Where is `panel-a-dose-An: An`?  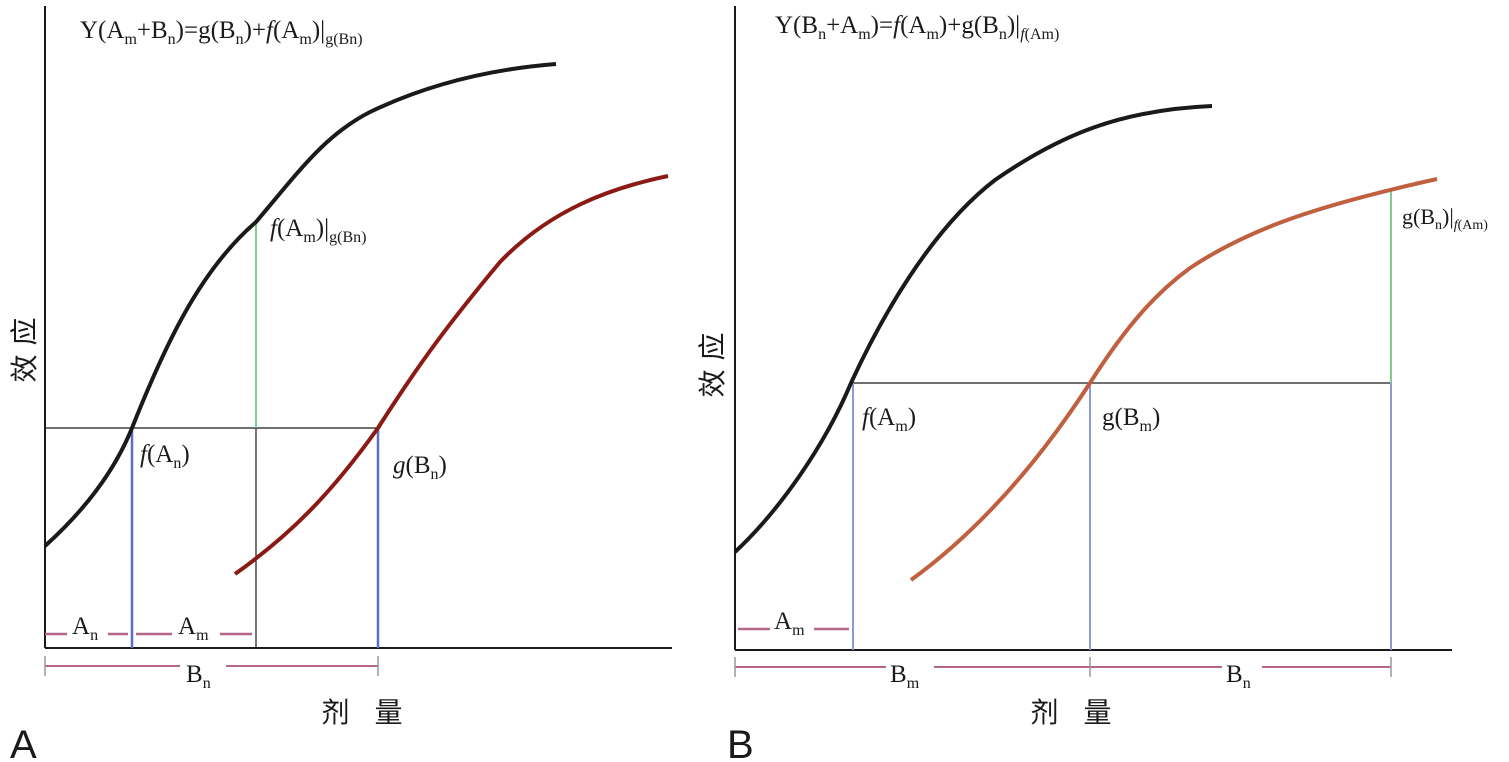 panel-a-dose-An: An is located at coordinates (85, 628).